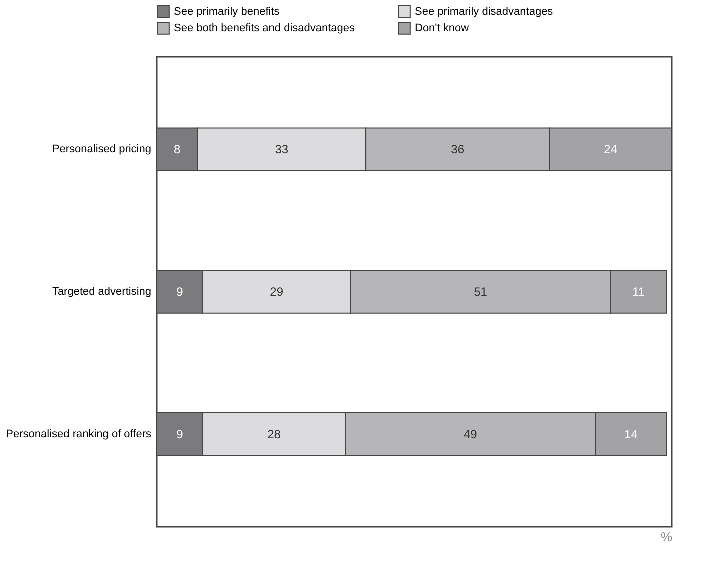 This screenshot has width=703, height=585. I want to click on y-tick-label: Personalised ranking of offers, so click(79, 434).